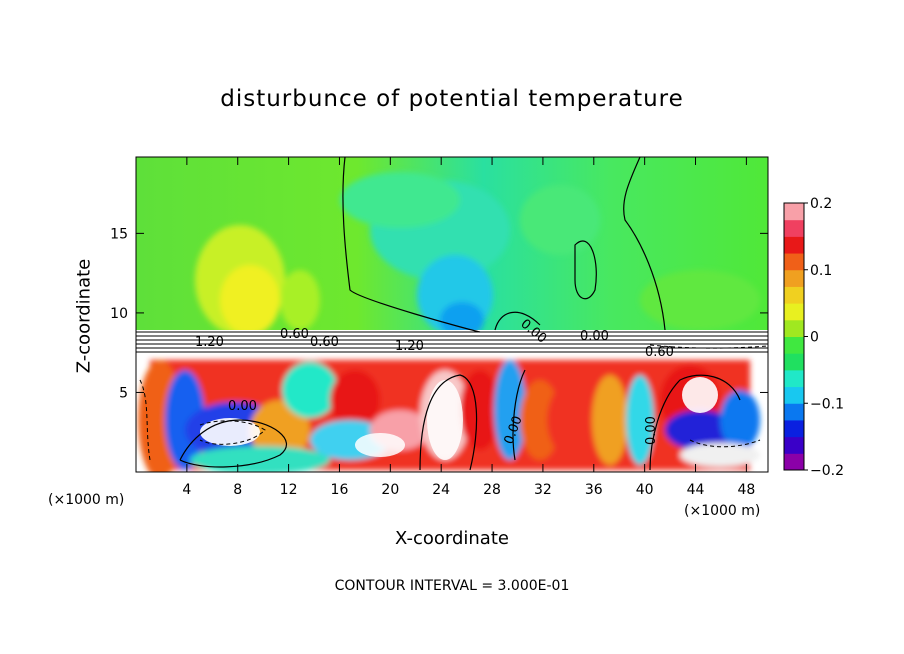 This screenshot has width=904, height=654. Describe the element at coordinates (119, 234) in the screenshot. I see `y-tick-label: 15` at that location.